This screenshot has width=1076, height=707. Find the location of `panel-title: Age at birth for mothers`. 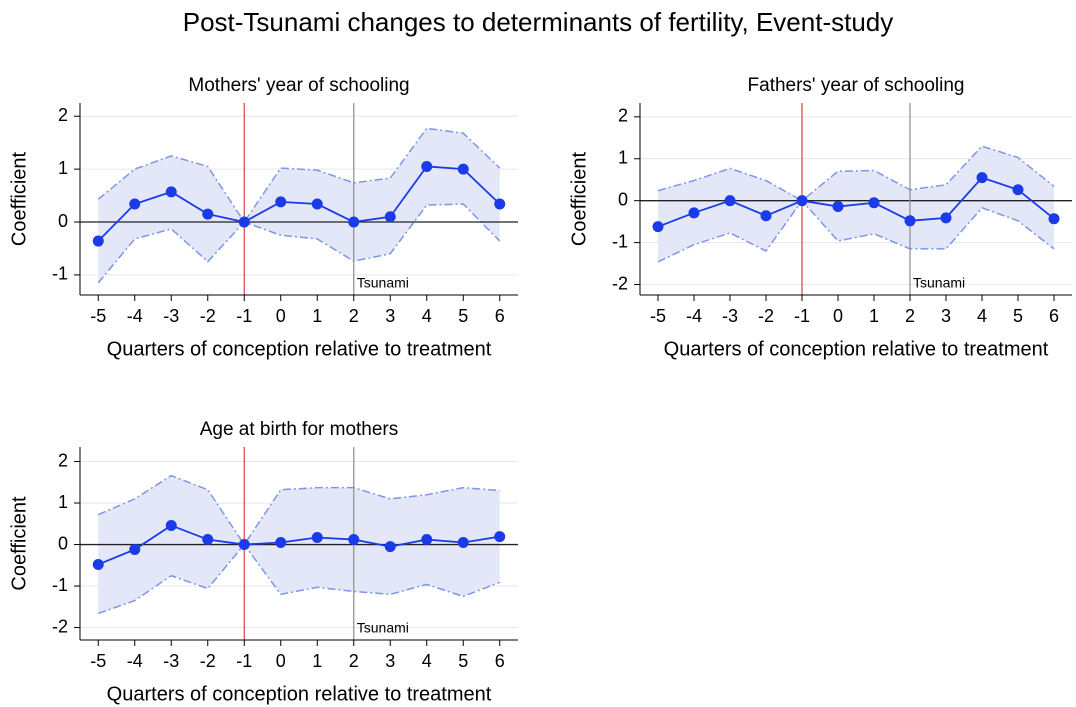

panel-title: Age at birth for mothers is located at coordinates (299, 429).